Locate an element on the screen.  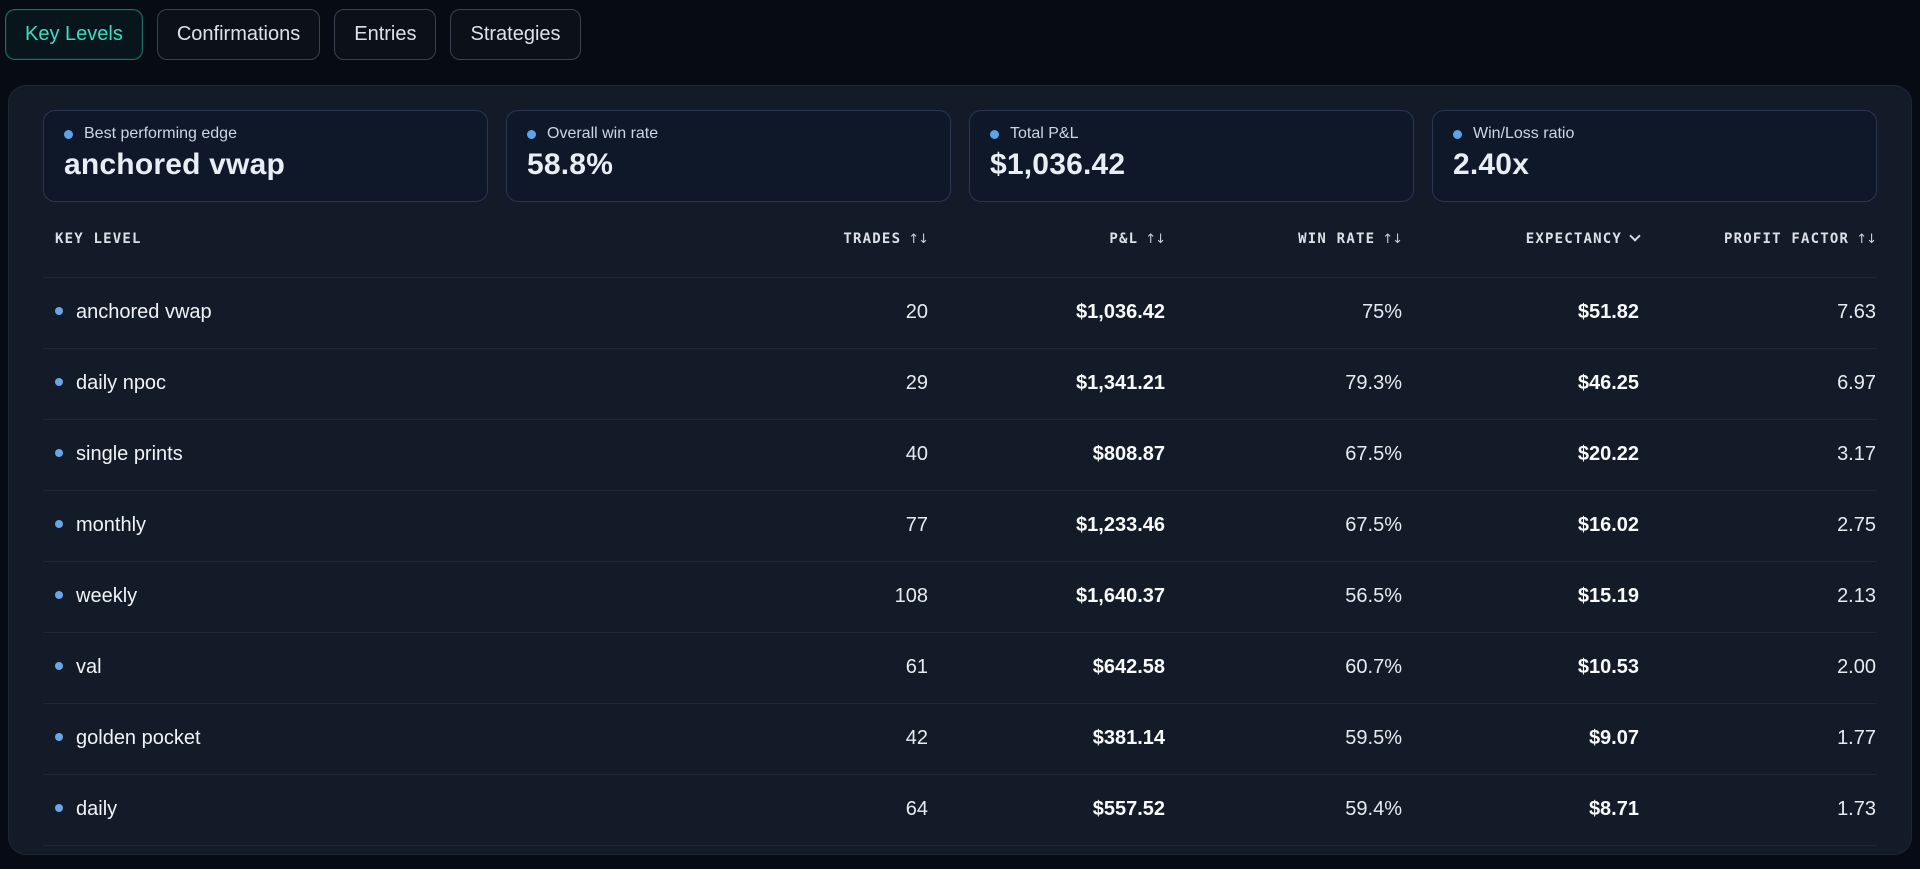
column-header-label: TRADES is located at coordinates (872, 239).